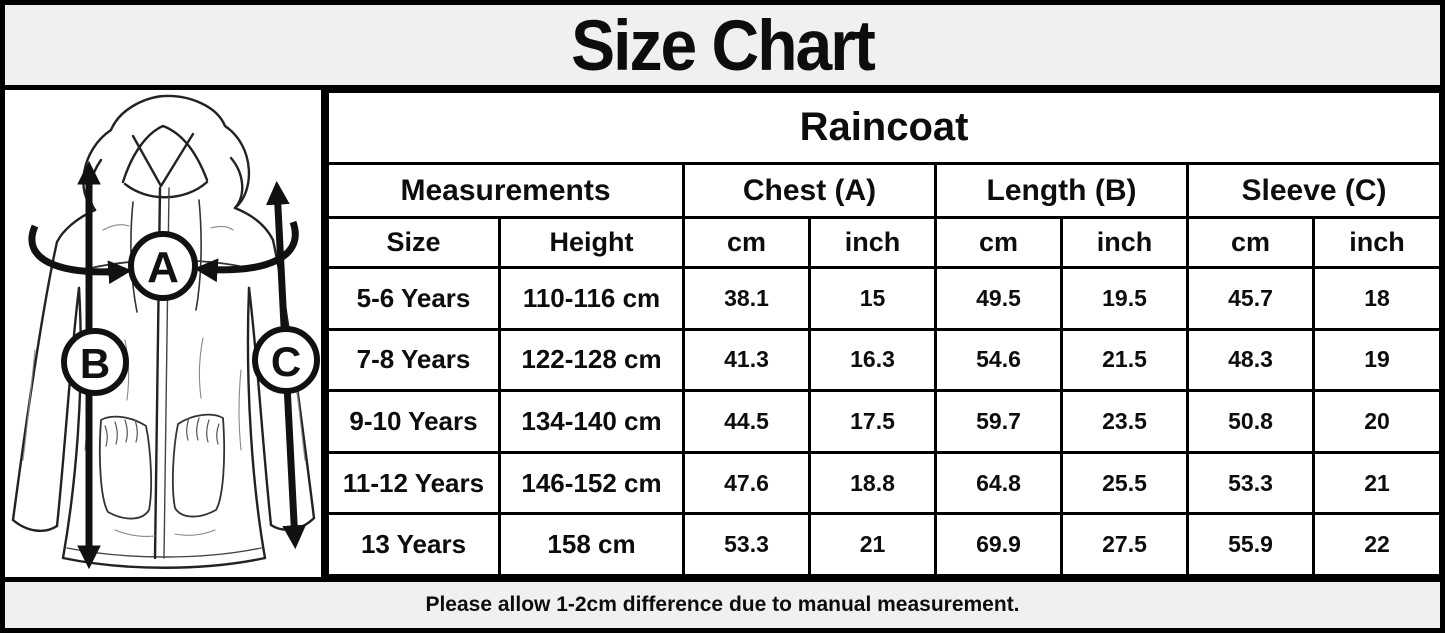  I want to click on cell-13-years-length_inch: 27.5, so click(1124, 544).